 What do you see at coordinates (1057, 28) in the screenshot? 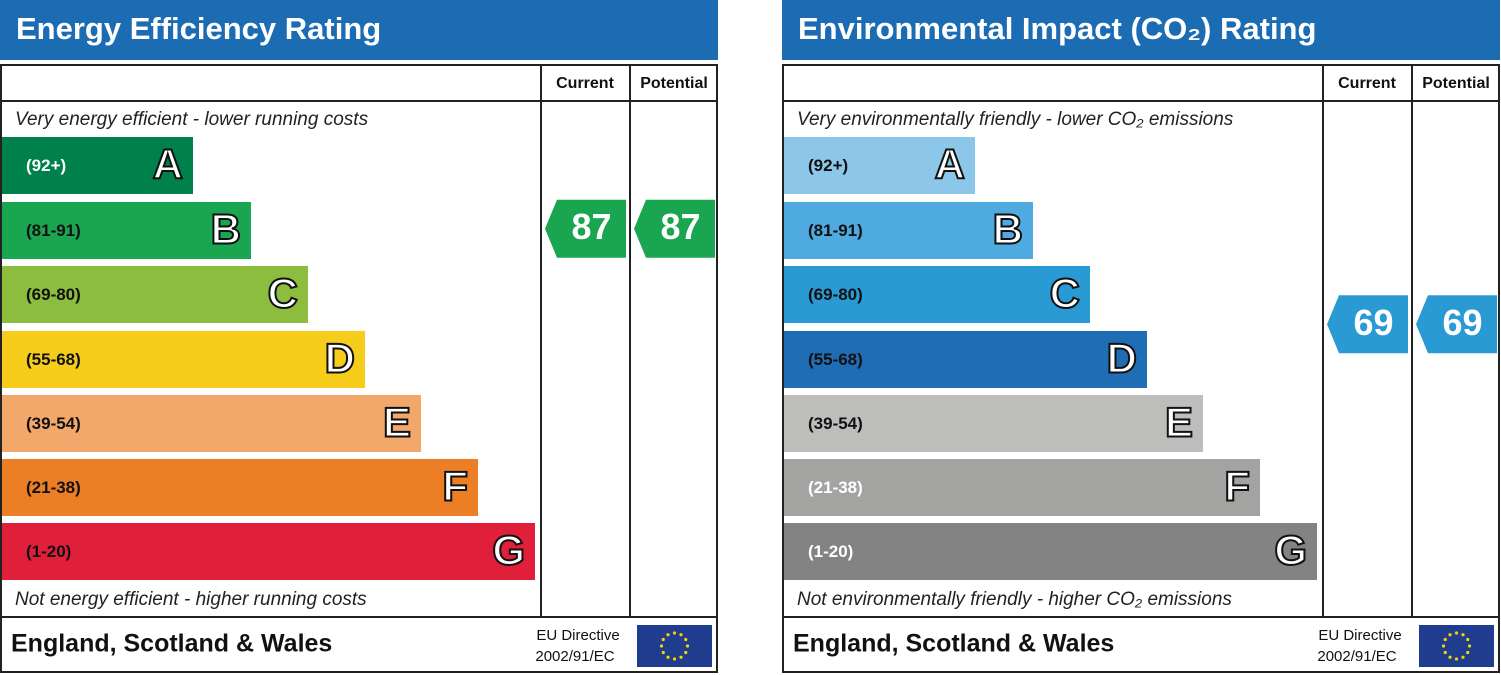
I see `panel-title: Environmental Impact (CO₂) Rating` at bounding box center [1057, 28].